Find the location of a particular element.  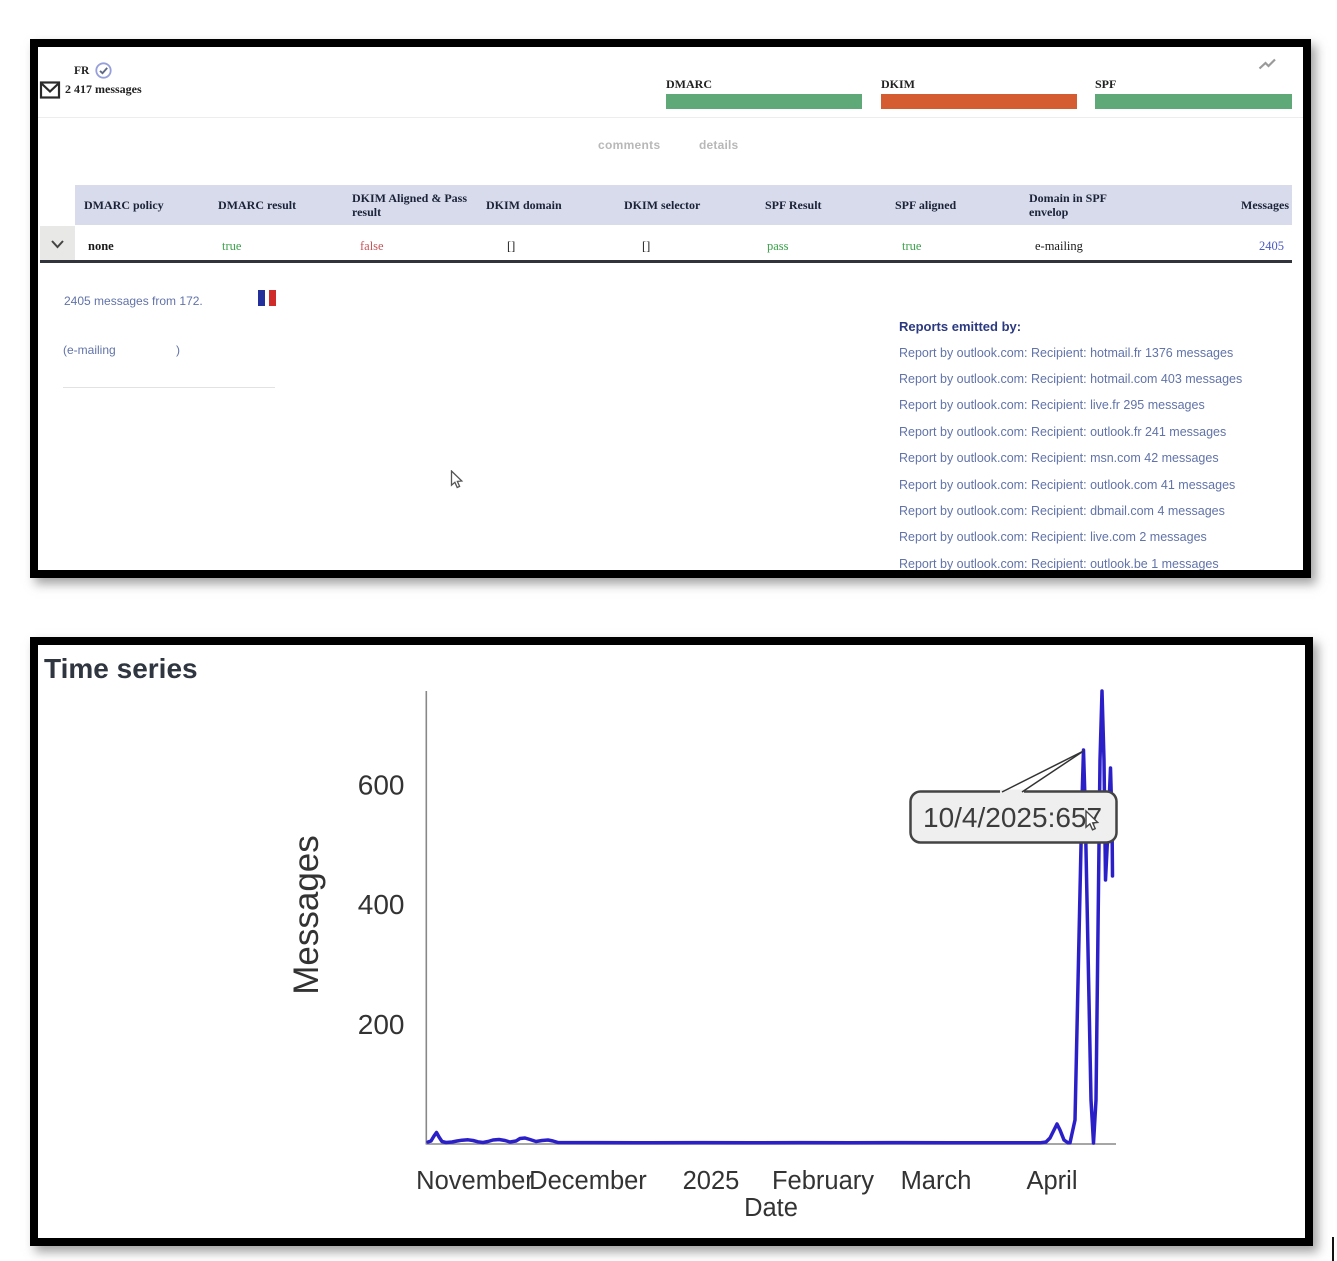

svg-text: April is located at coordinates (1051, 1181).